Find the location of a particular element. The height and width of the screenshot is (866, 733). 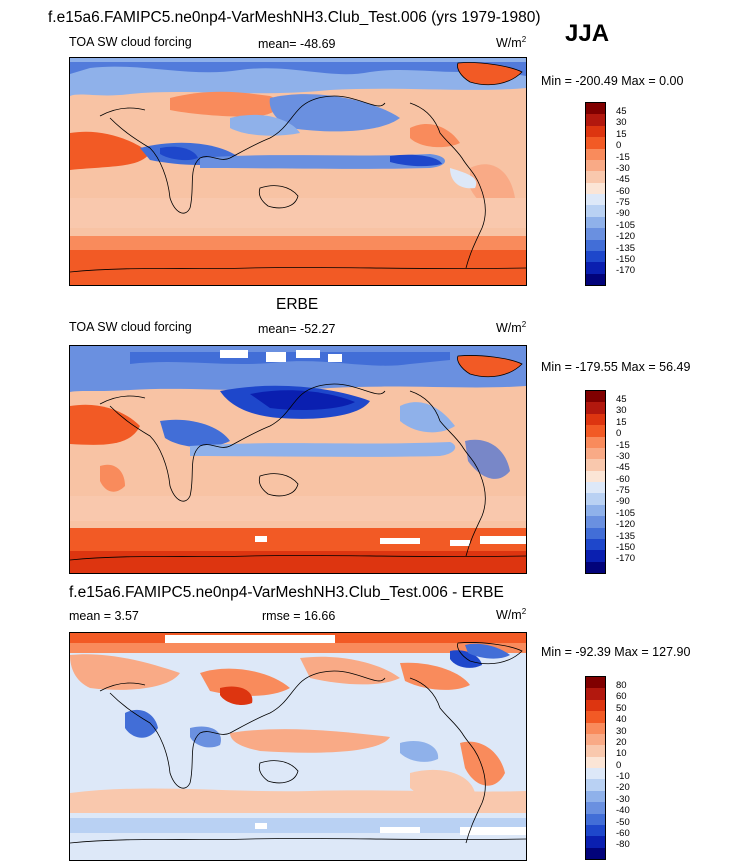

colorbar-tick-label: 60 is located at coordinates (621, 696).